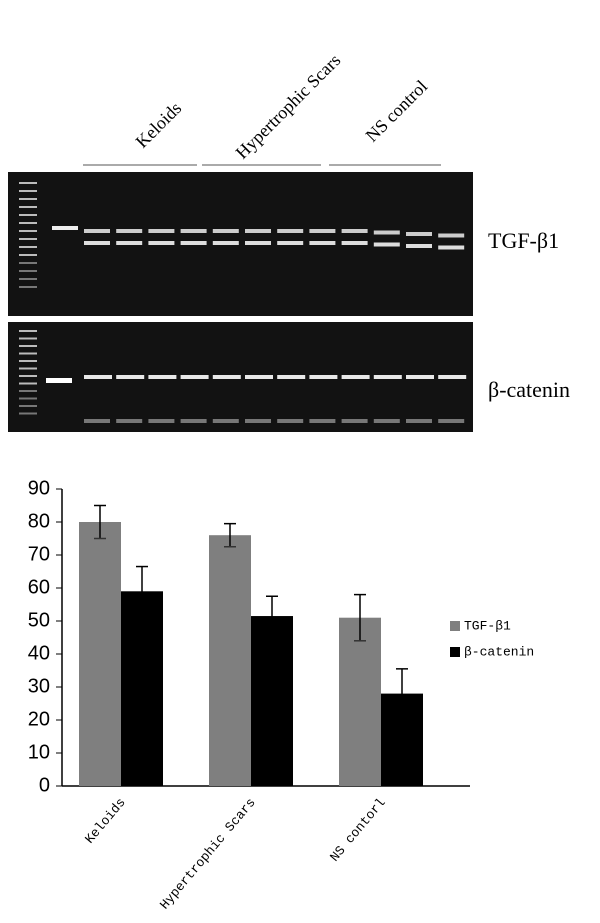 This screenshot has width=600, height=923. I want to click on y-tick-label: 30, so click(39, 686).